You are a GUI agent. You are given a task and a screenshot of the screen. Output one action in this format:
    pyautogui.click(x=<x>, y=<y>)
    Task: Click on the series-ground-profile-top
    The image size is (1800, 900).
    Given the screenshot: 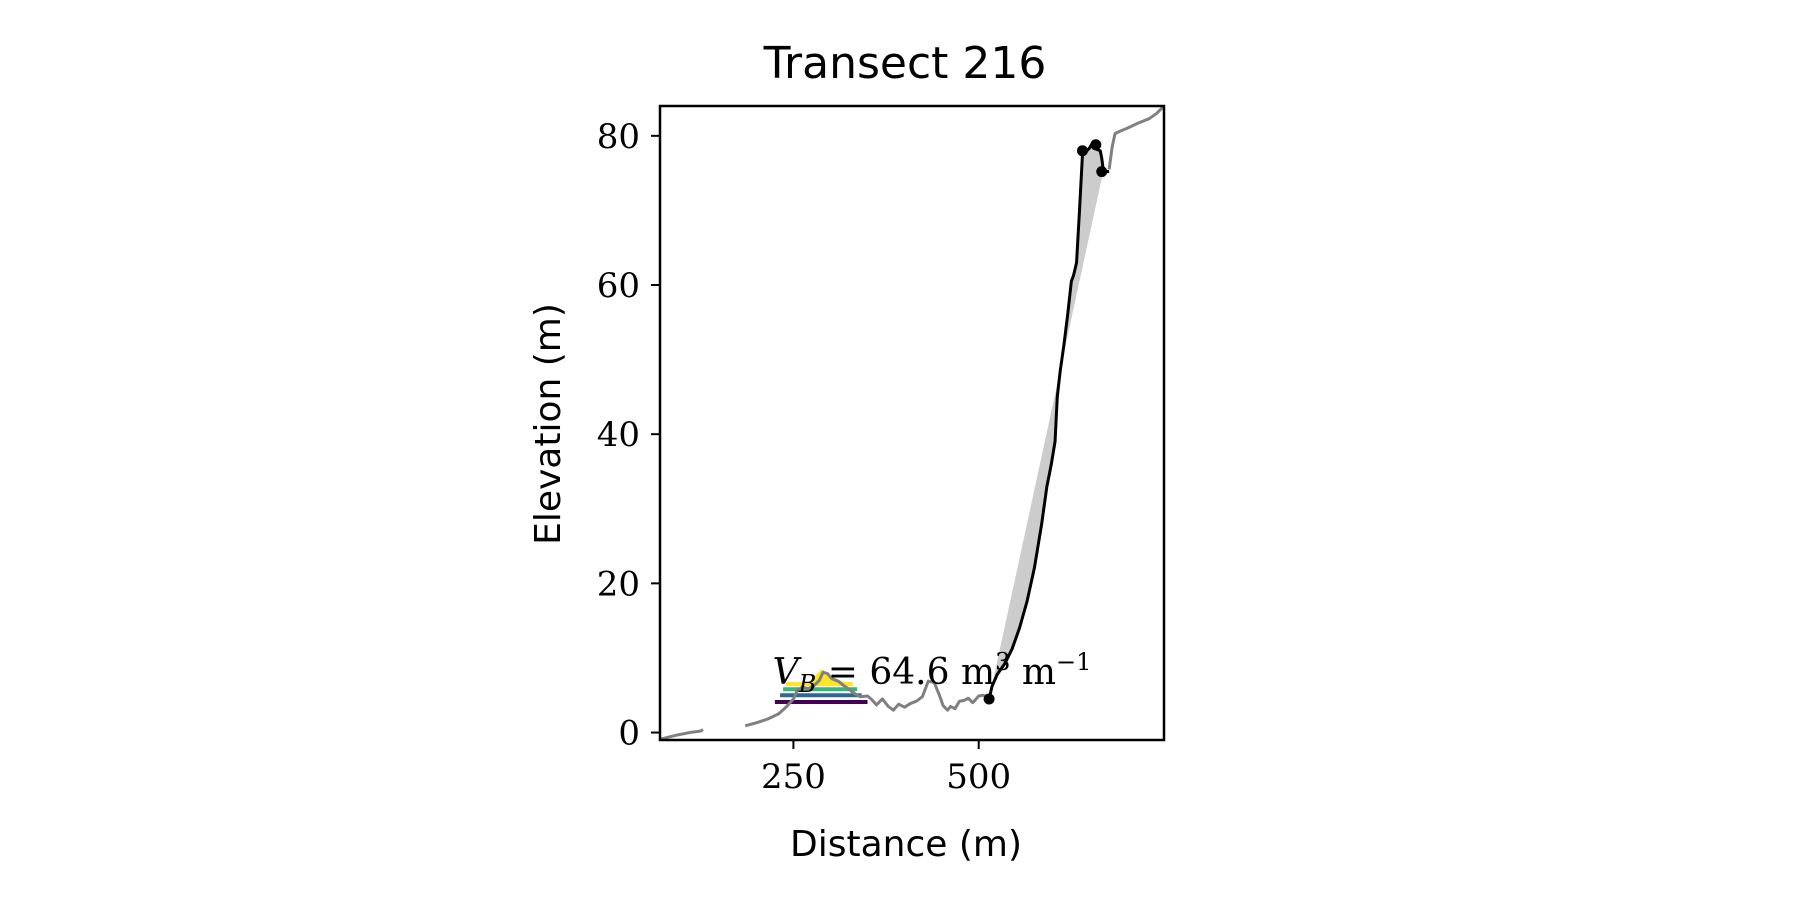 What is the action you would take?
    pyautogui.click(x=1135, y=138)
    